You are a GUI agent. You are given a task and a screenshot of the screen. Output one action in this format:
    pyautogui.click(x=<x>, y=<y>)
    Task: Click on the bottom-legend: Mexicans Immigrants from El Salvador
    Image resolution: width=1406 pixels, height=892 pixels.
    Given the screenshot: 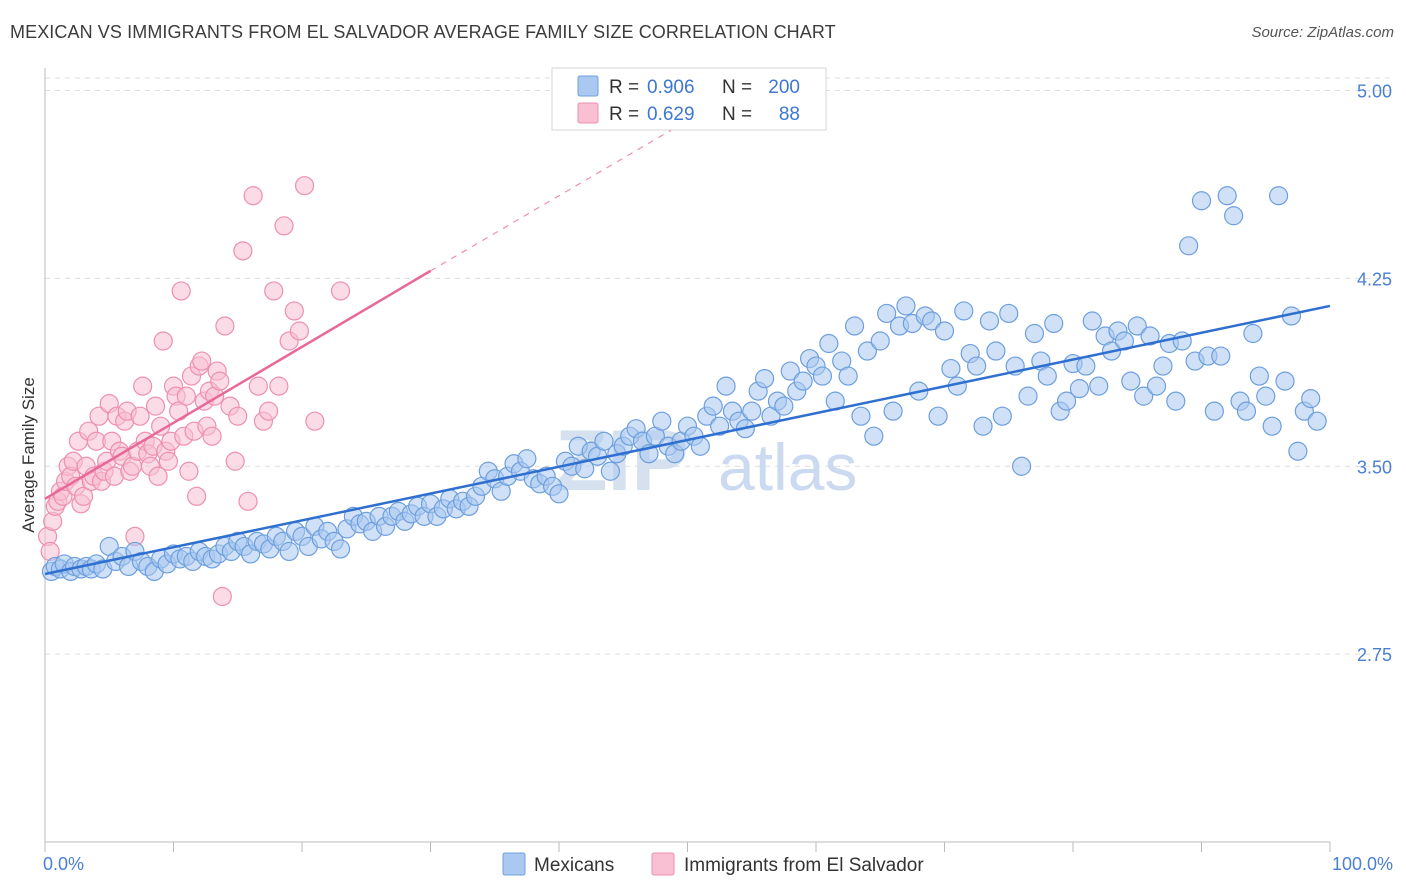 What is the action you would take?
    pyautogui.click(x=713, y=864)
    